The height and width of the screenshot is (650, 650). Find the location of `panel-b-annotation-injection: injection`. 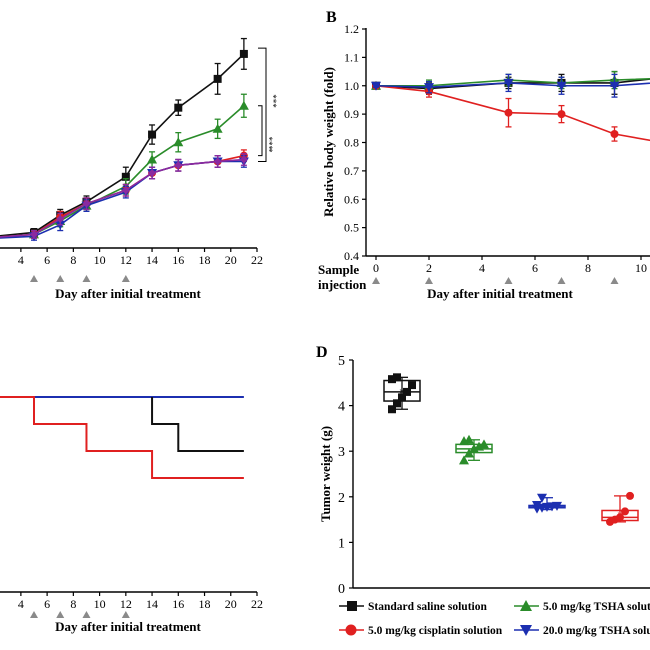

panel-b-annotation-injection: injection is located at coordinates (342, 284).